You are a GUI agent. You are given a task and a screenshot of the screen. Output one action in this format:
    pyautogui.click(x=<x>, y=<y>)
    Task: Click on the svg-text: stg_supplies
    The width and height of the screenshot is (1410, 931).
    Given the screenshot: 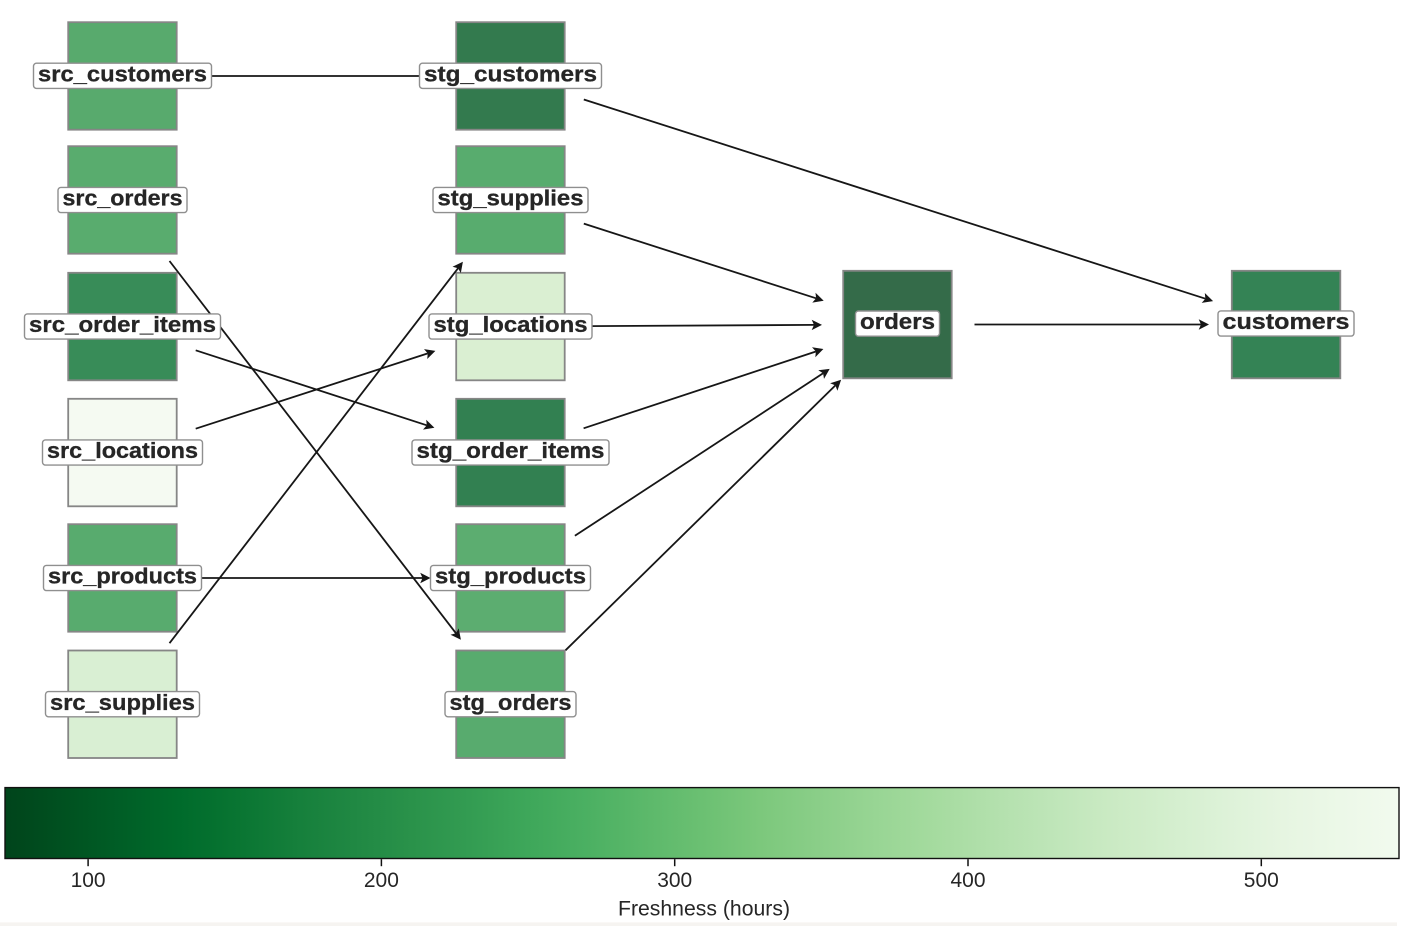 What is the action you would take?
    pyautogui.click(x=511, y=198)
    